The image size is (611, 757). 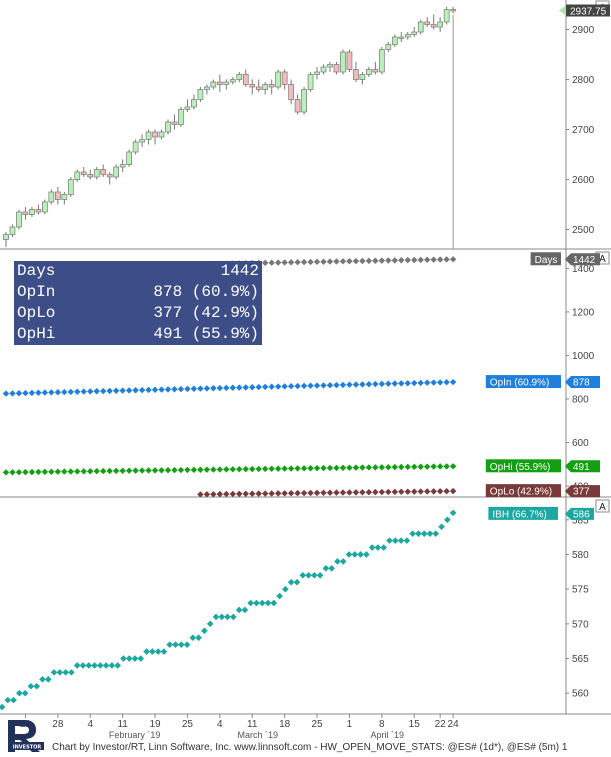 What do you see at coordinates (562, 10) in the screenshot?
I see `last-price-marker` at bounding box center [562, 10].